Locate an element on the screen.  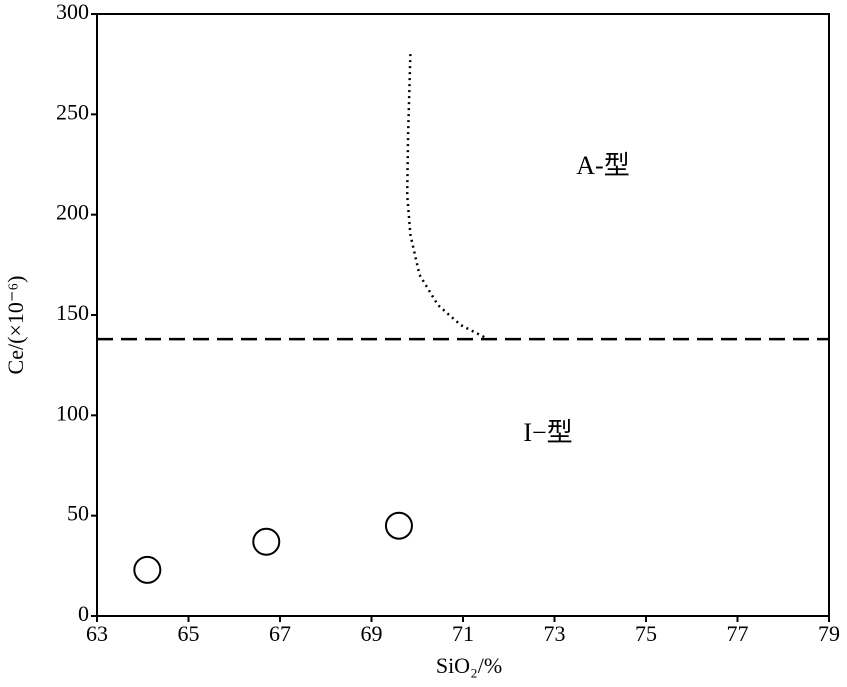
x-tick-label: 77 is located at coordinates (738, 633).